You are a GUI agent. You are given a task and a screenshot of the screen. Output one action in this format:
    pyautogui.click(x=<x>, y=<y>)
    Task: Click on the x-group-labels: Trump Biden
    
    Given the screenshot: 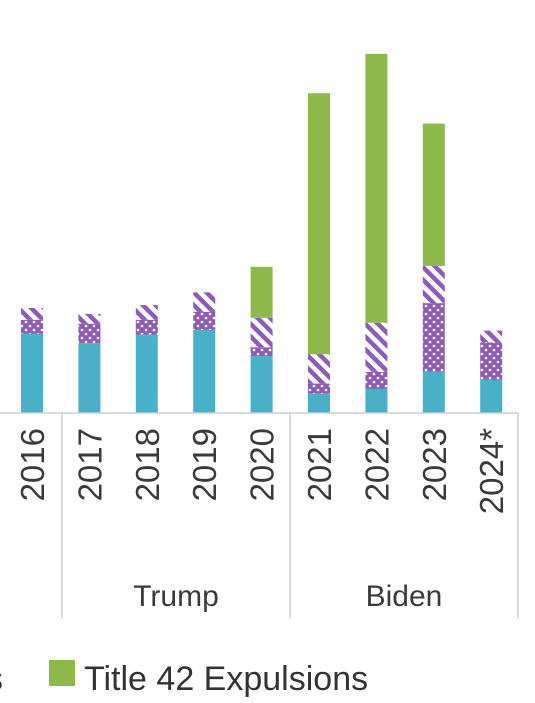 What is the action you would take?
    pyautogui.click(x=287, y=596)
    